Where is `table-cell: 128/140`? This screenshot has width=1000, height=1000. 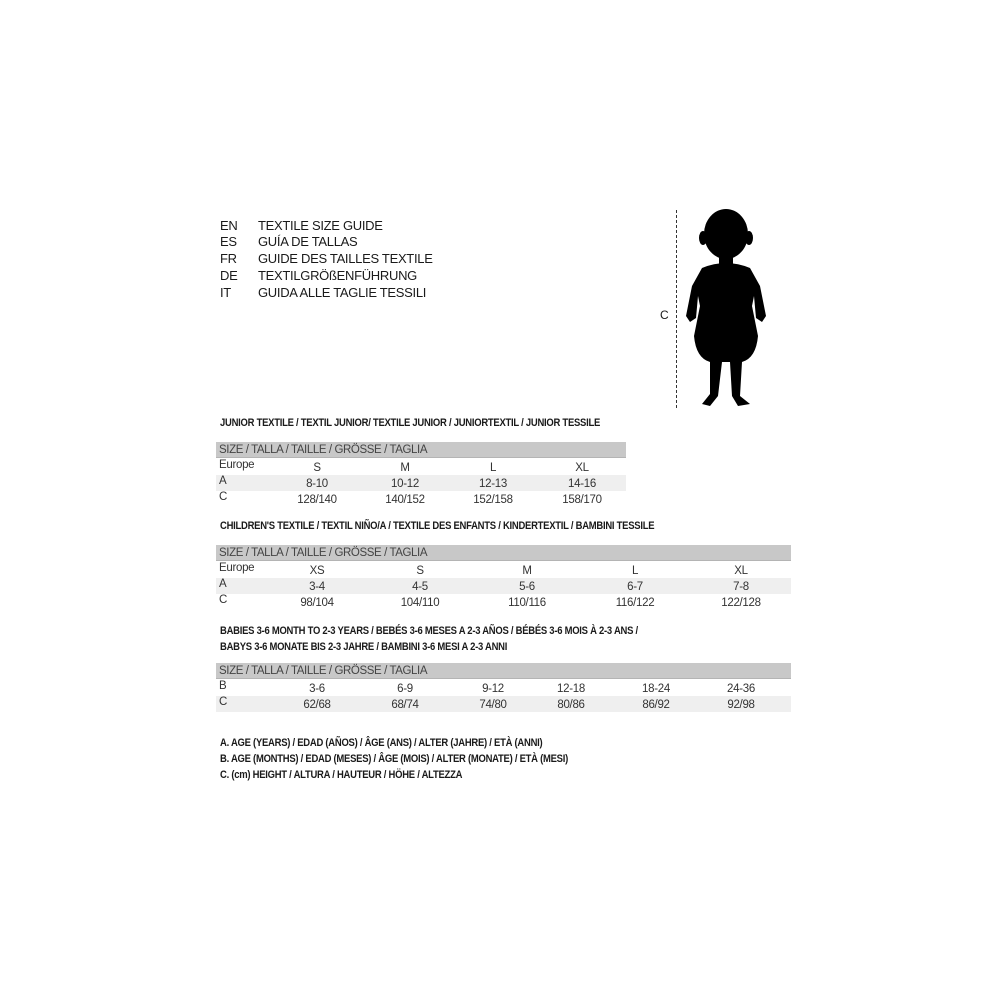 table-cell: 128/140 is located at coordinates (317, 500).